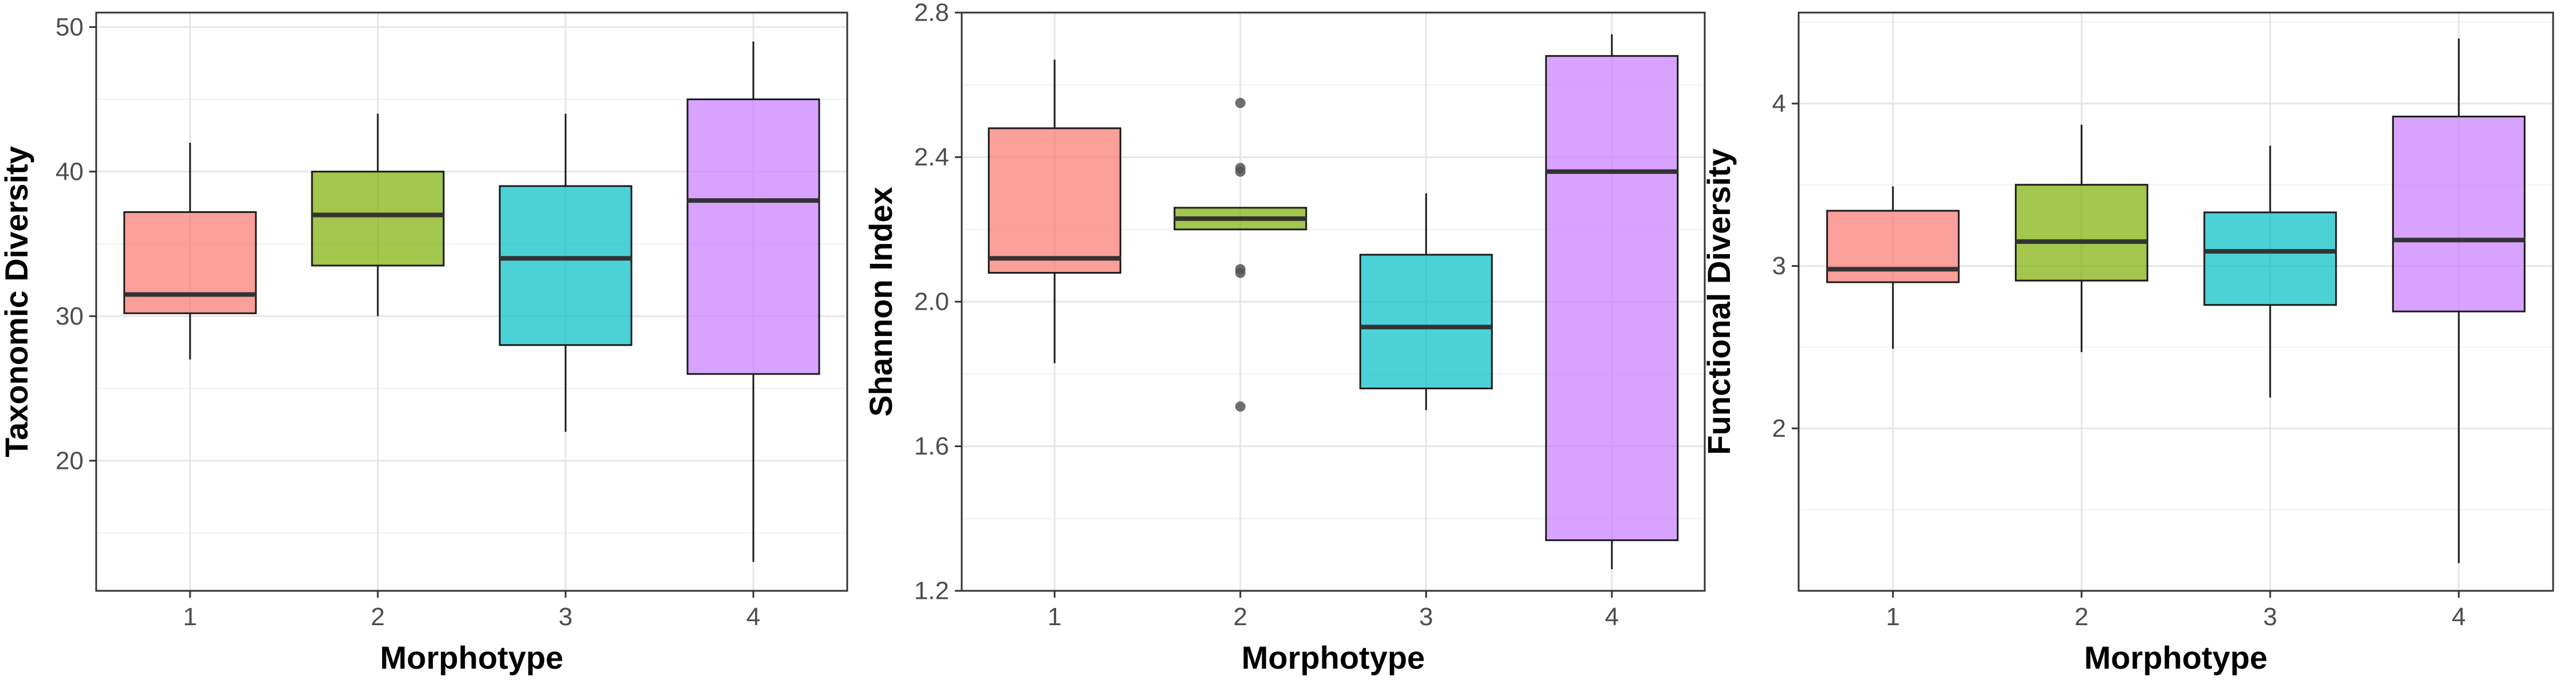 The height and width of the screenshot is (687, 2576). Describe the element at coordinates (70, 316) in the screenshot. I see `y-tick-label: 30` at that location.